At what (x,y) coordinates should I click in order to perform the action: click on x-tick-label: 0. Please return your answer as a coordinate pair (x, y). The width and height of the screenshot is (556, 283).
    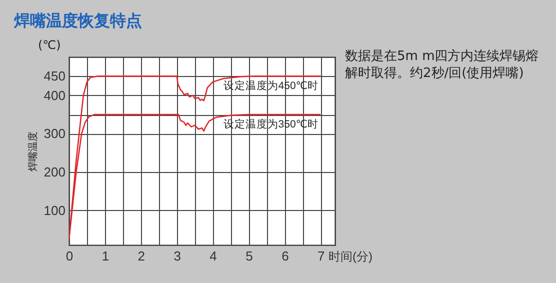
    Looking at the image, I should click on (70, 256).